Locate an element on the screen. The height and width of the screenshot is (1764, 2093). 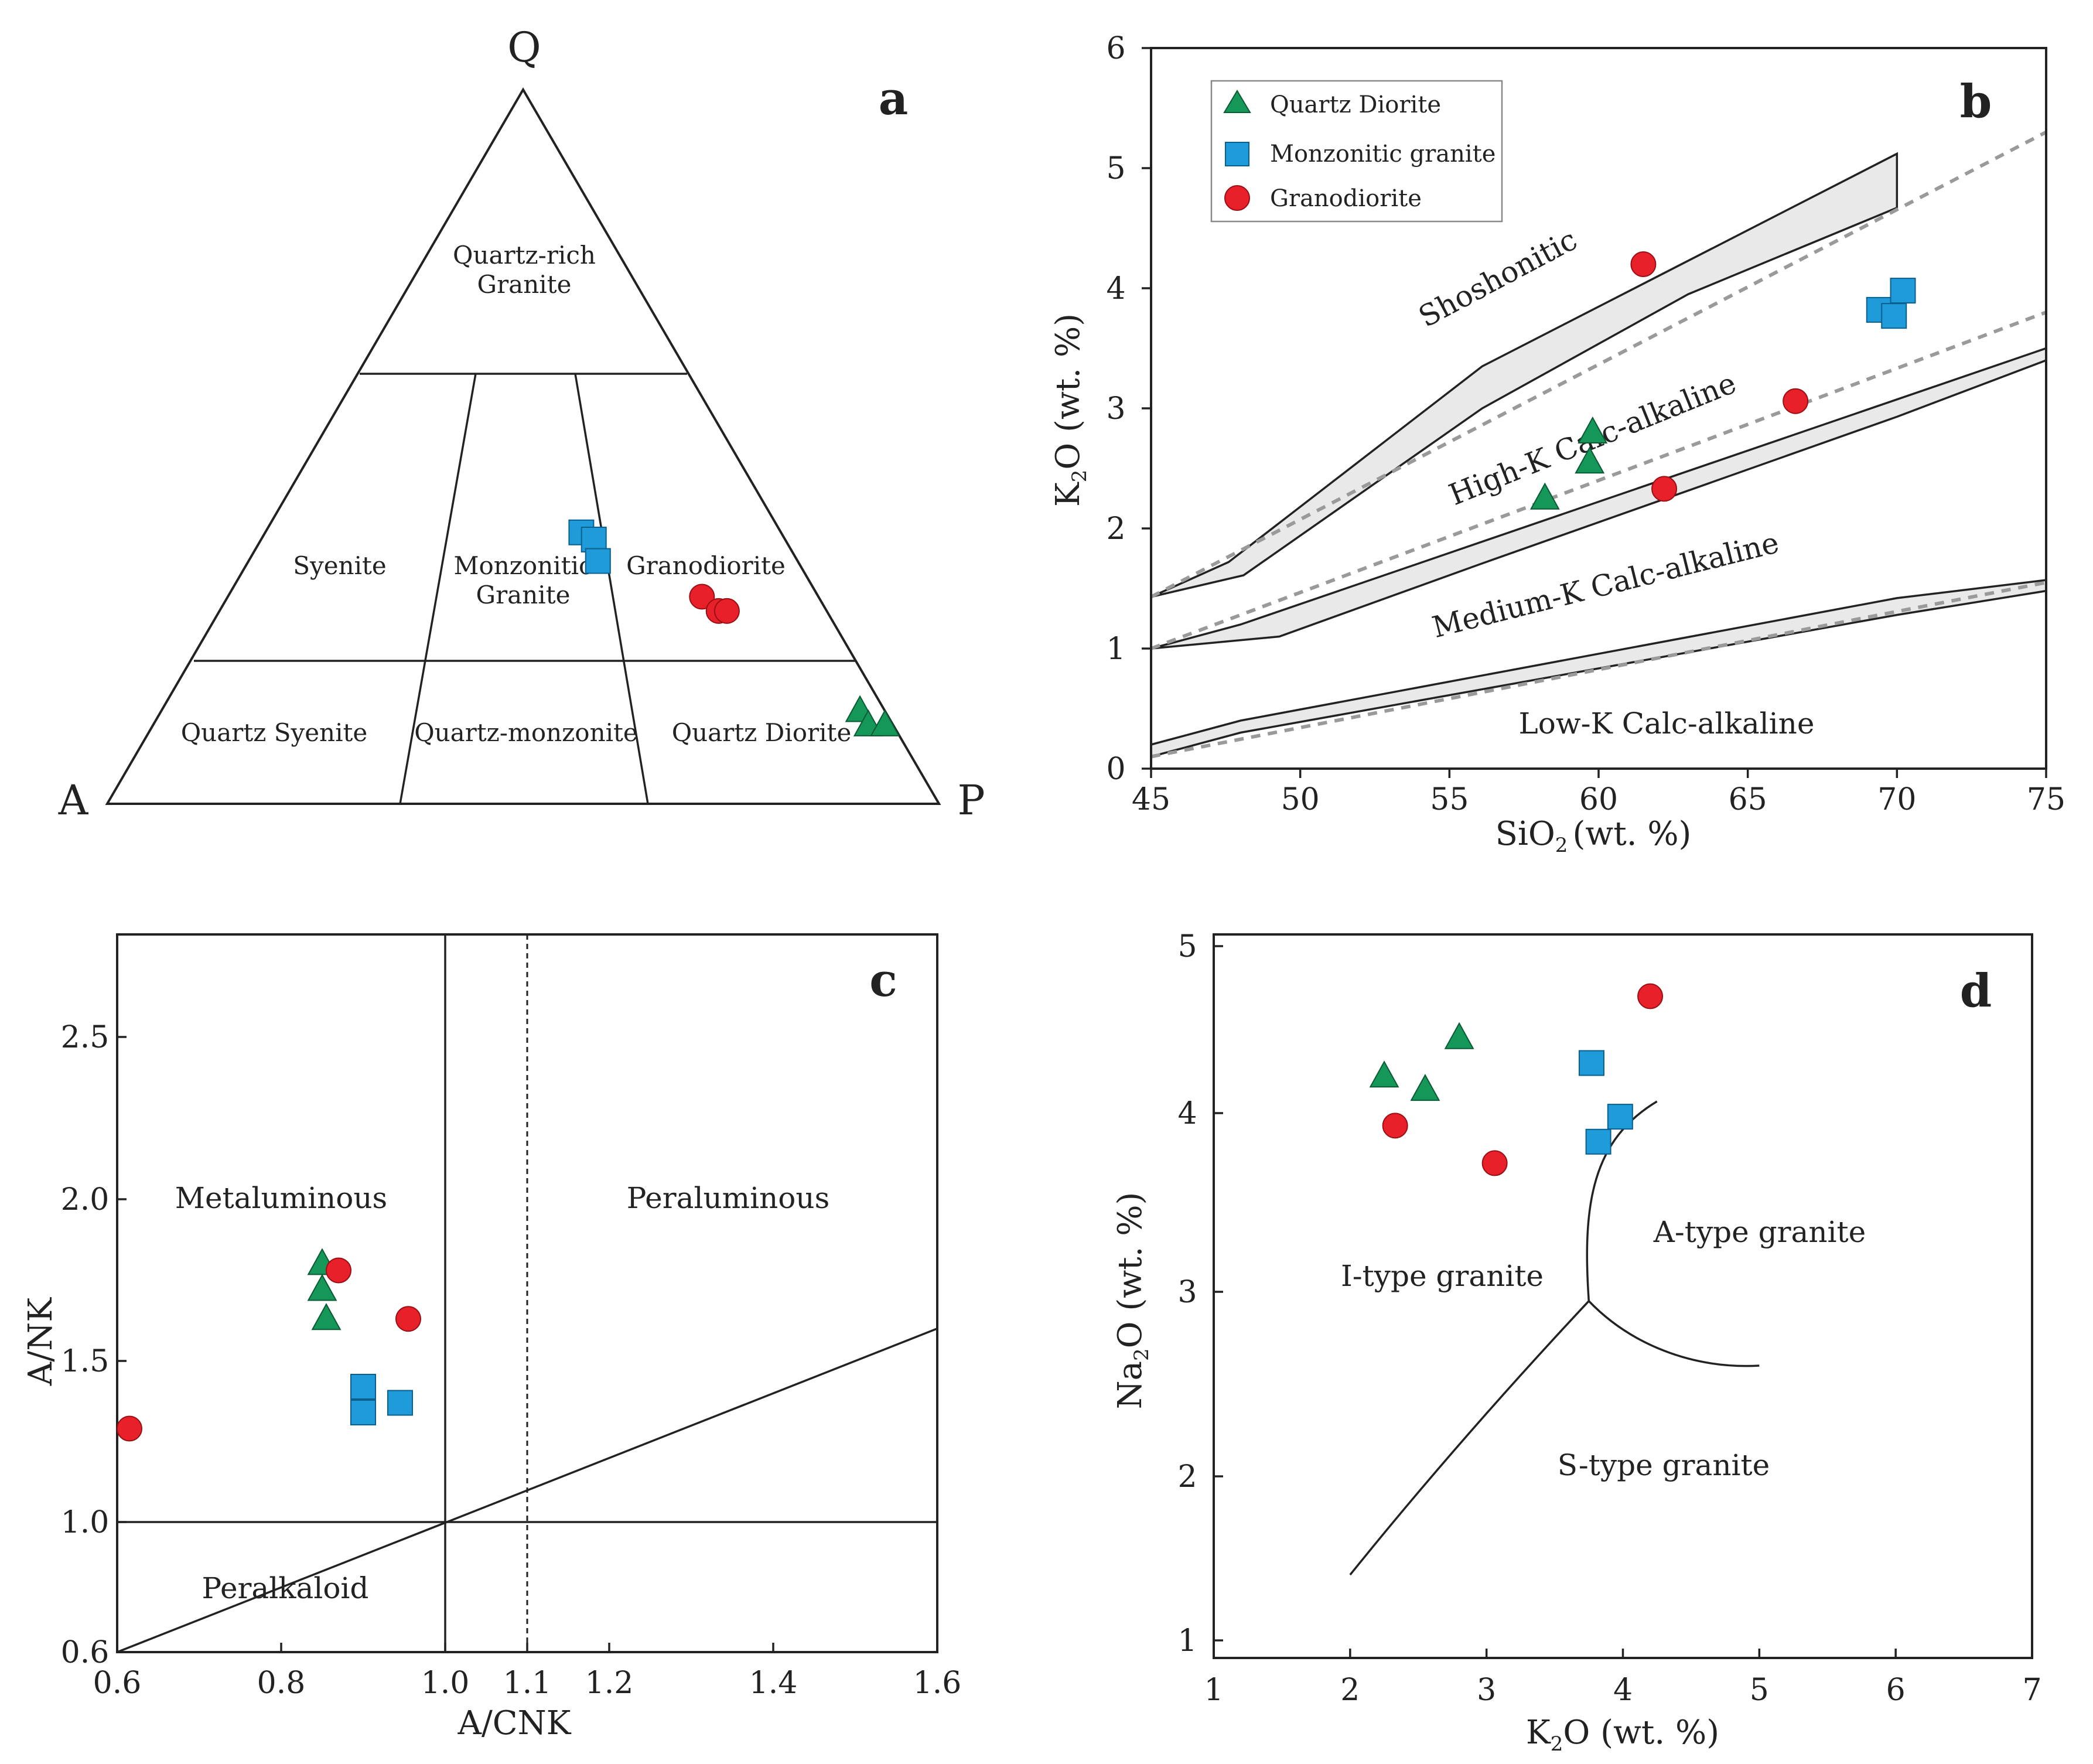
label-line: Quartz-rich is located at coordinates (524, 255).